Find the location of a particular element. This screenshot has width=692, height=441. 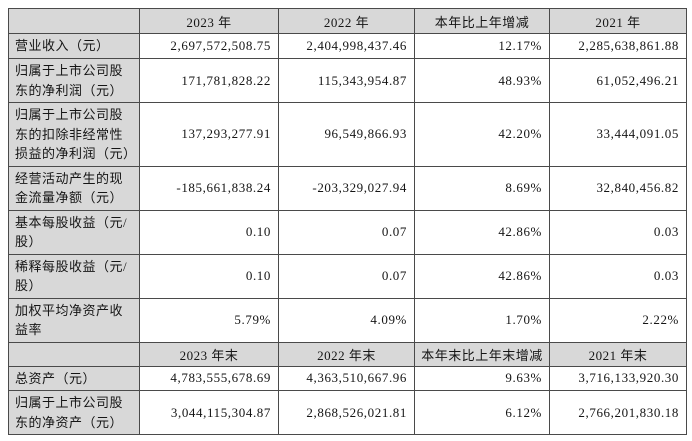

value-yoy-change: 1.70% is located at coordinates (482, 320).